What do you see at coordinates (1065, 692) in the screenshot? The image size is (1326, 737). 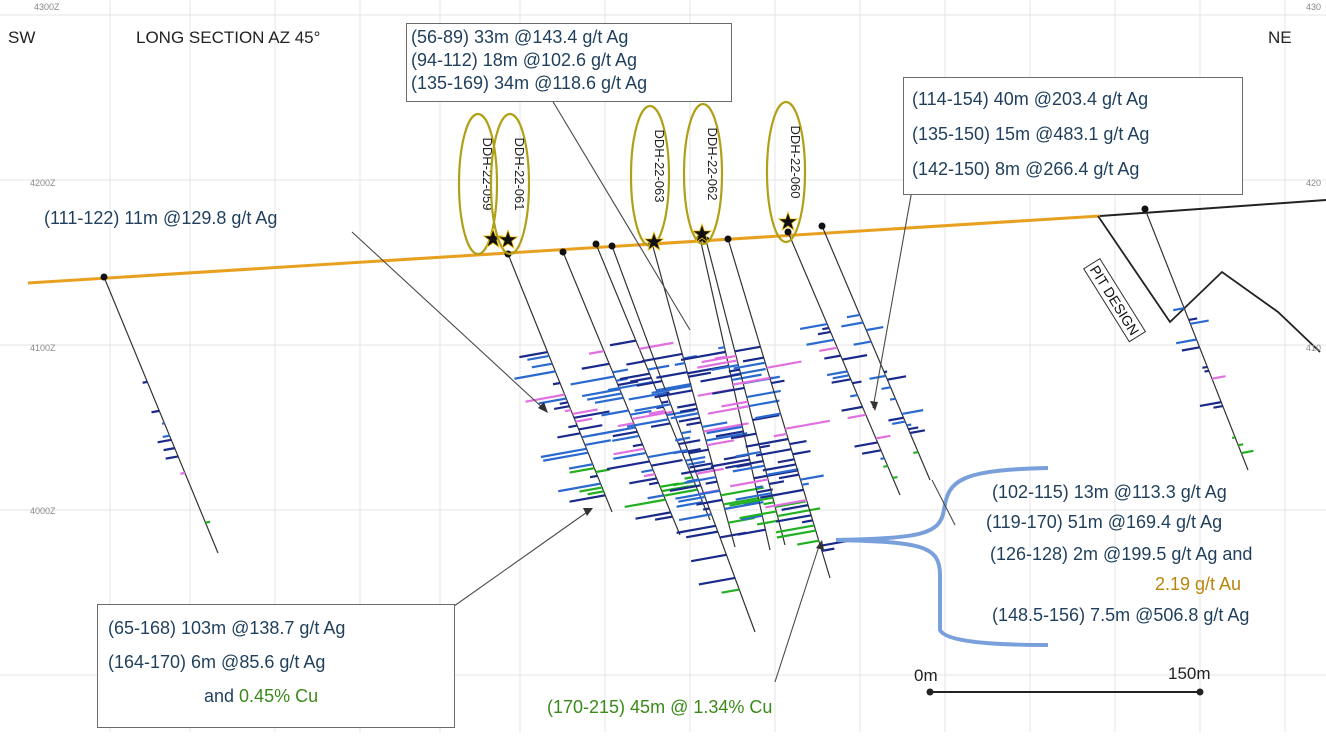 I see `scale-bar` at bounding box center [1065, 692].